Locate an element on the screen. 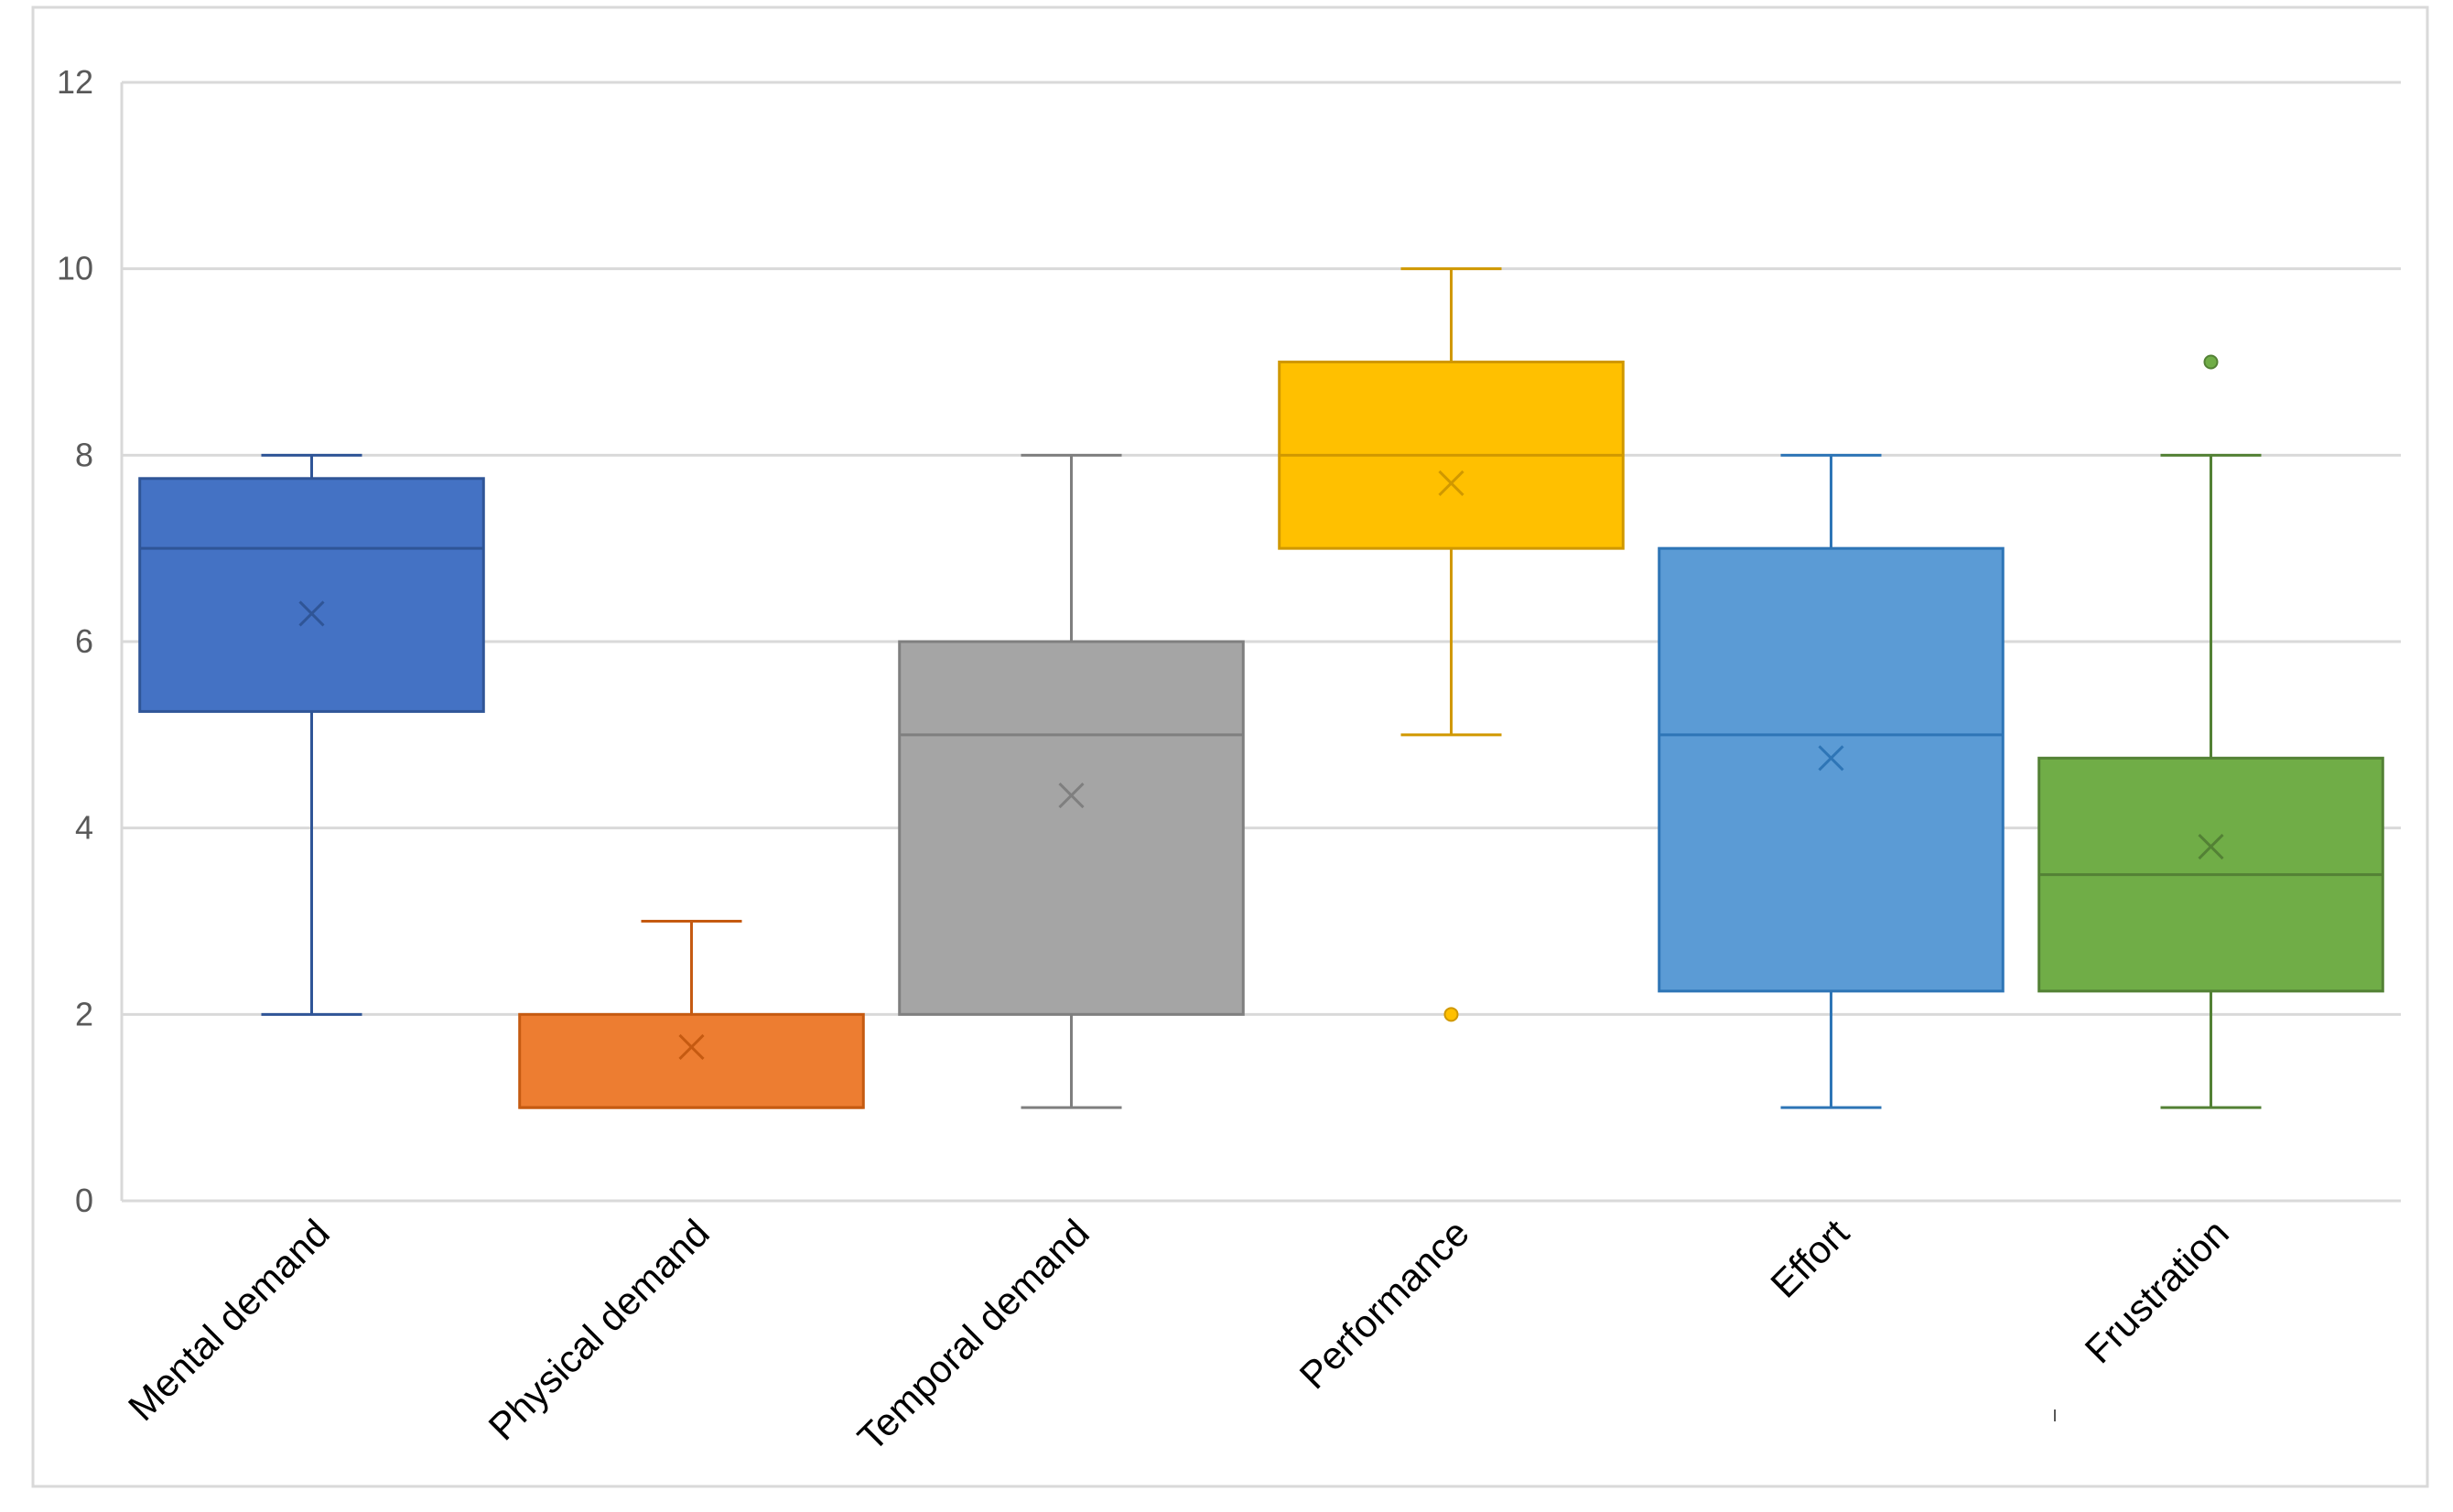 The image size is (2453, 1512). mean-marker-physical-demand is located at coordinates (691, 1047).